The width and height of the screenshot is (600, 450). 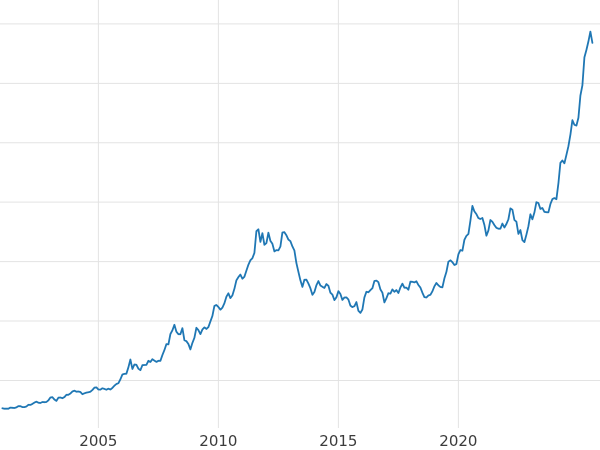 I want to click on x-axis-tick-labels: 2005 2010 2015 2020, so click(x=278, y=441).